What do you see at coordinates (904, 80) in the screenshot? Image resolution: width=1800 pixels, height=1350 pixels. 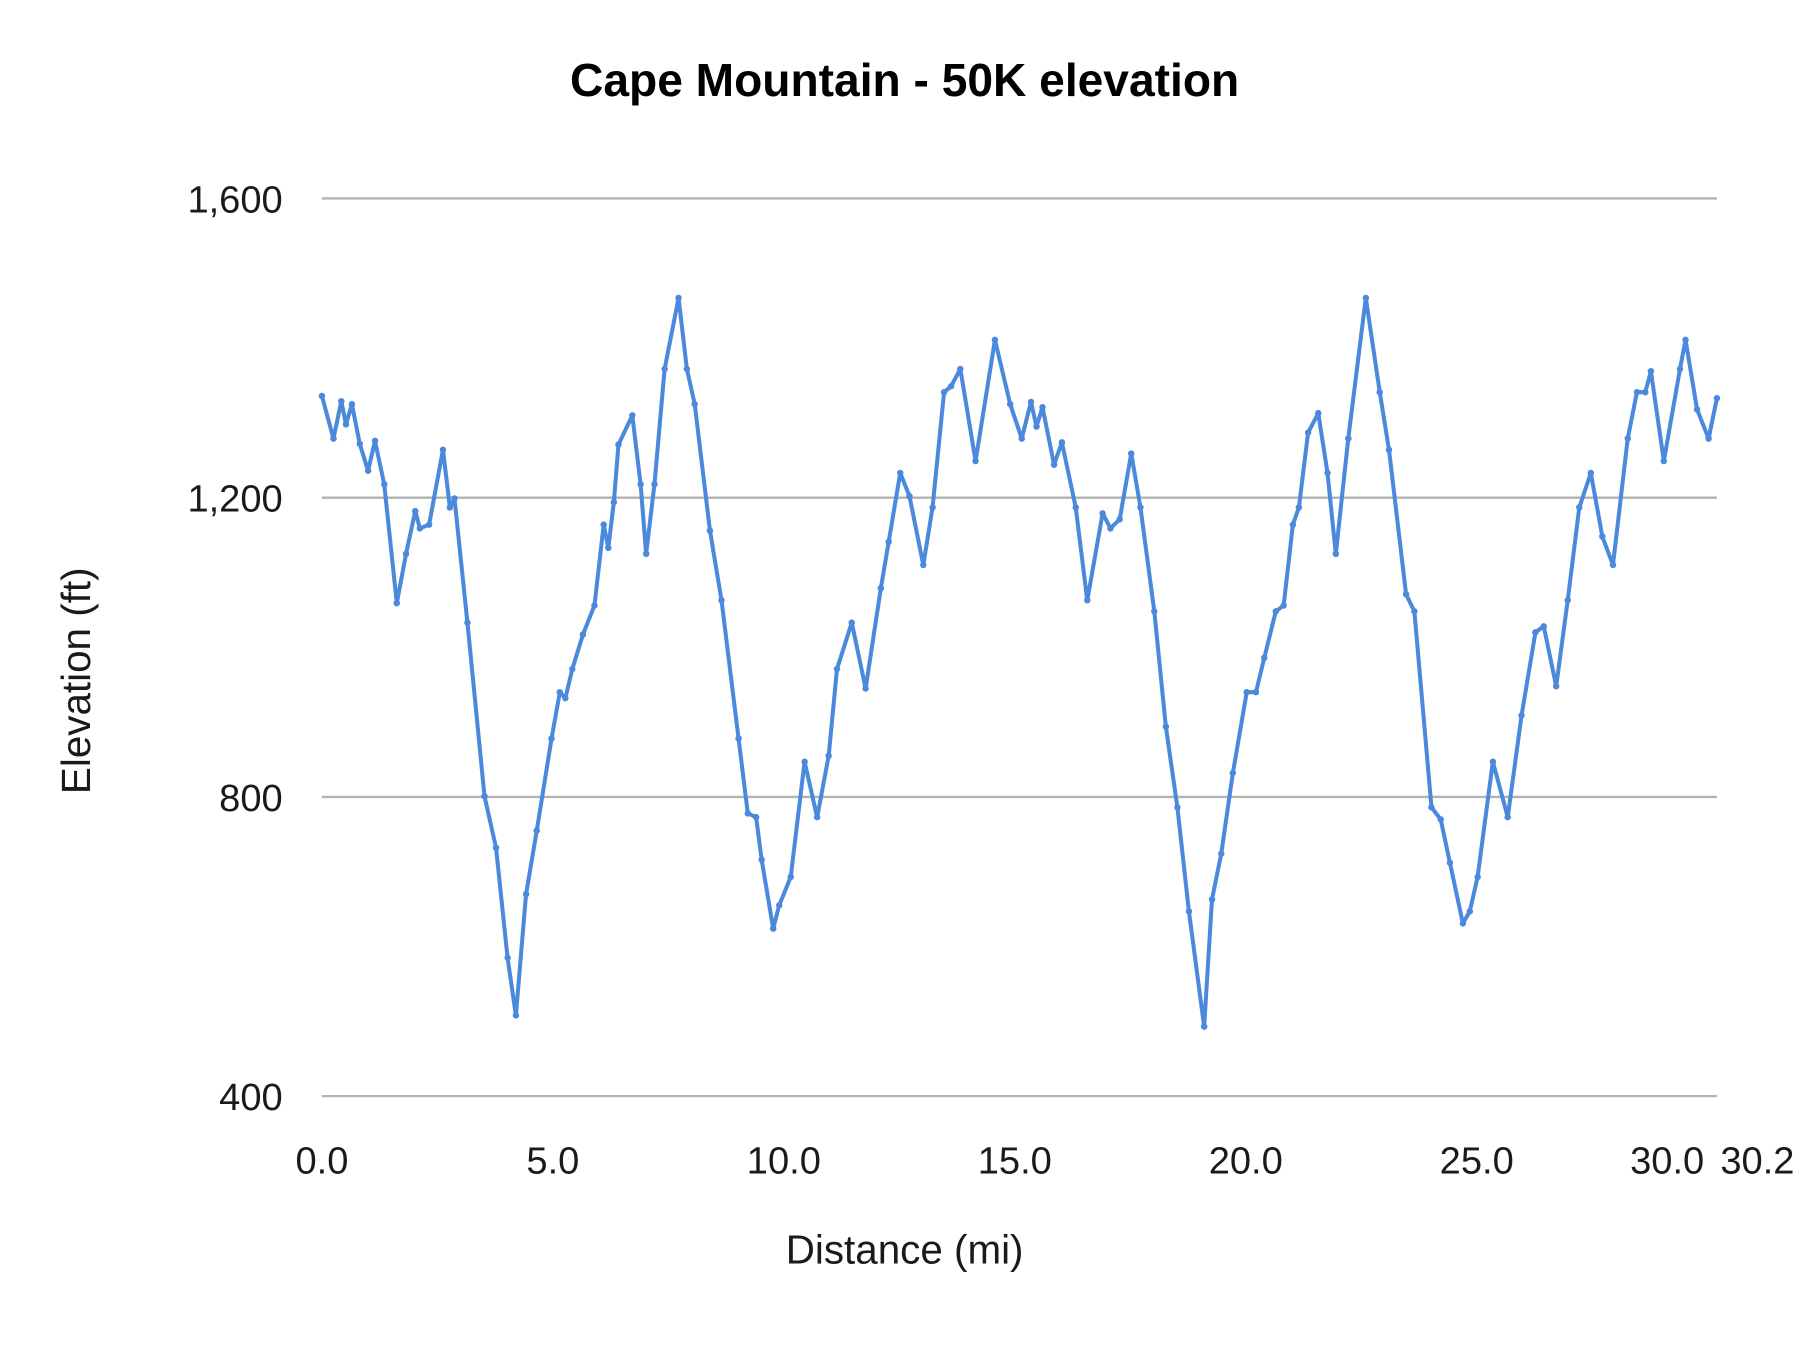 I see `chart-title: Cape Mountain - 50K elevation` at bounding box center [904, 80].